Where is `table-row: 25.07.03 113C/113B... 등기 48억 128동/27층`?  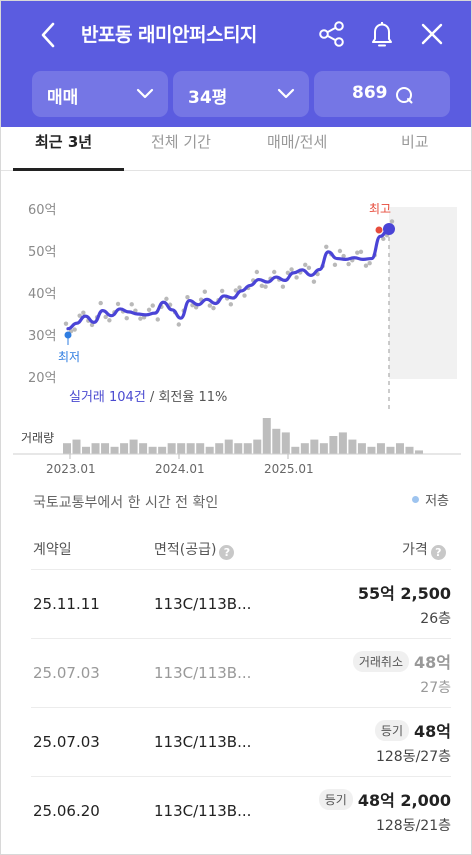
table-row: 25.07.03 113C/113B... 등기 48억 128동/27층 is located at coordinates (241, 741).